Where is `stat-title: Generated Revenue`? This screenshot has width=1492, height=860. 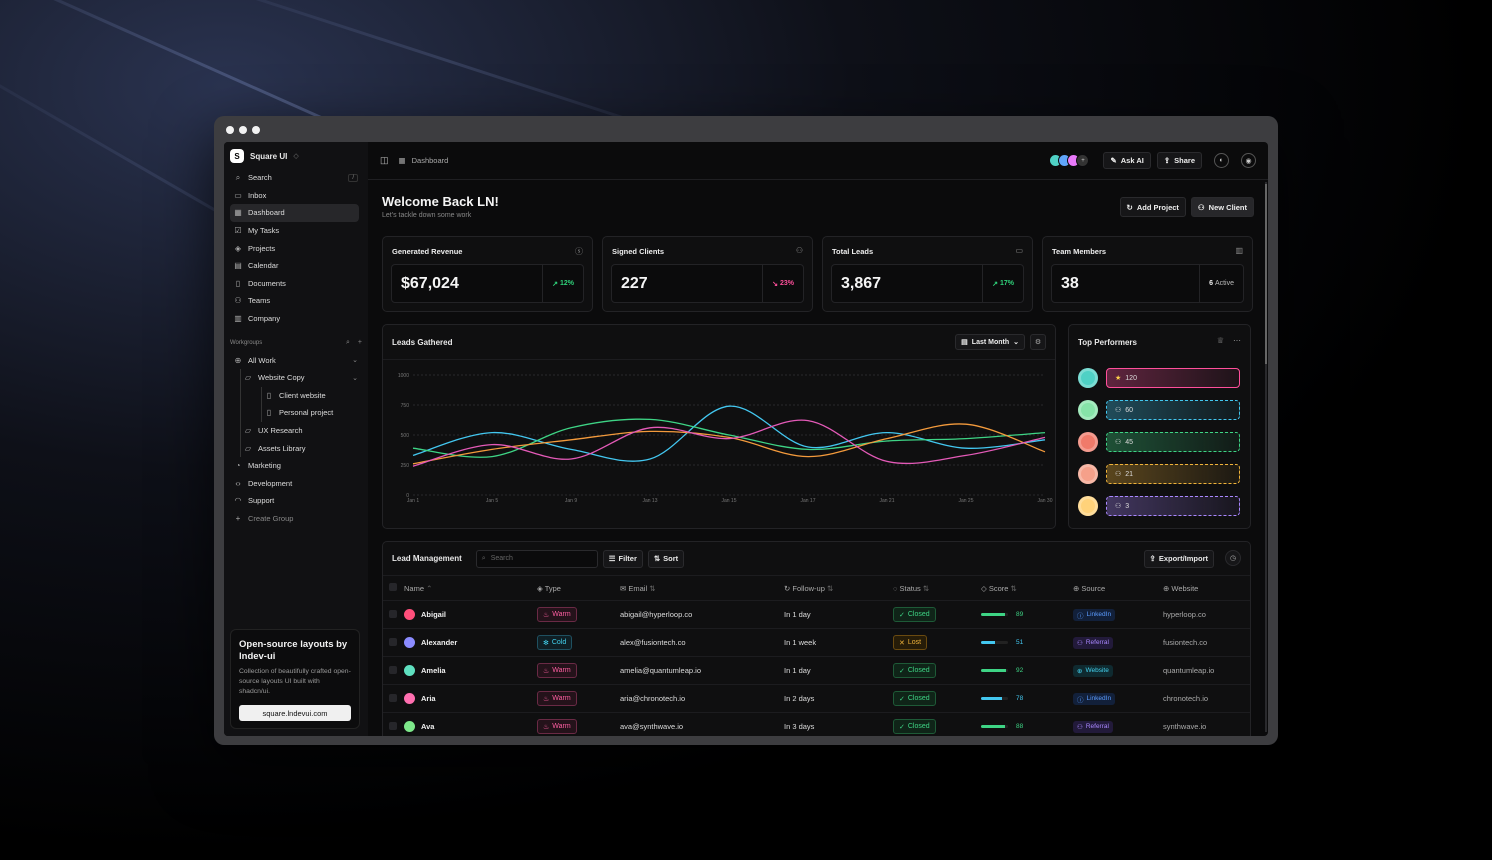 stat-title: Generated Revenue is located at coordinates (427, 251).